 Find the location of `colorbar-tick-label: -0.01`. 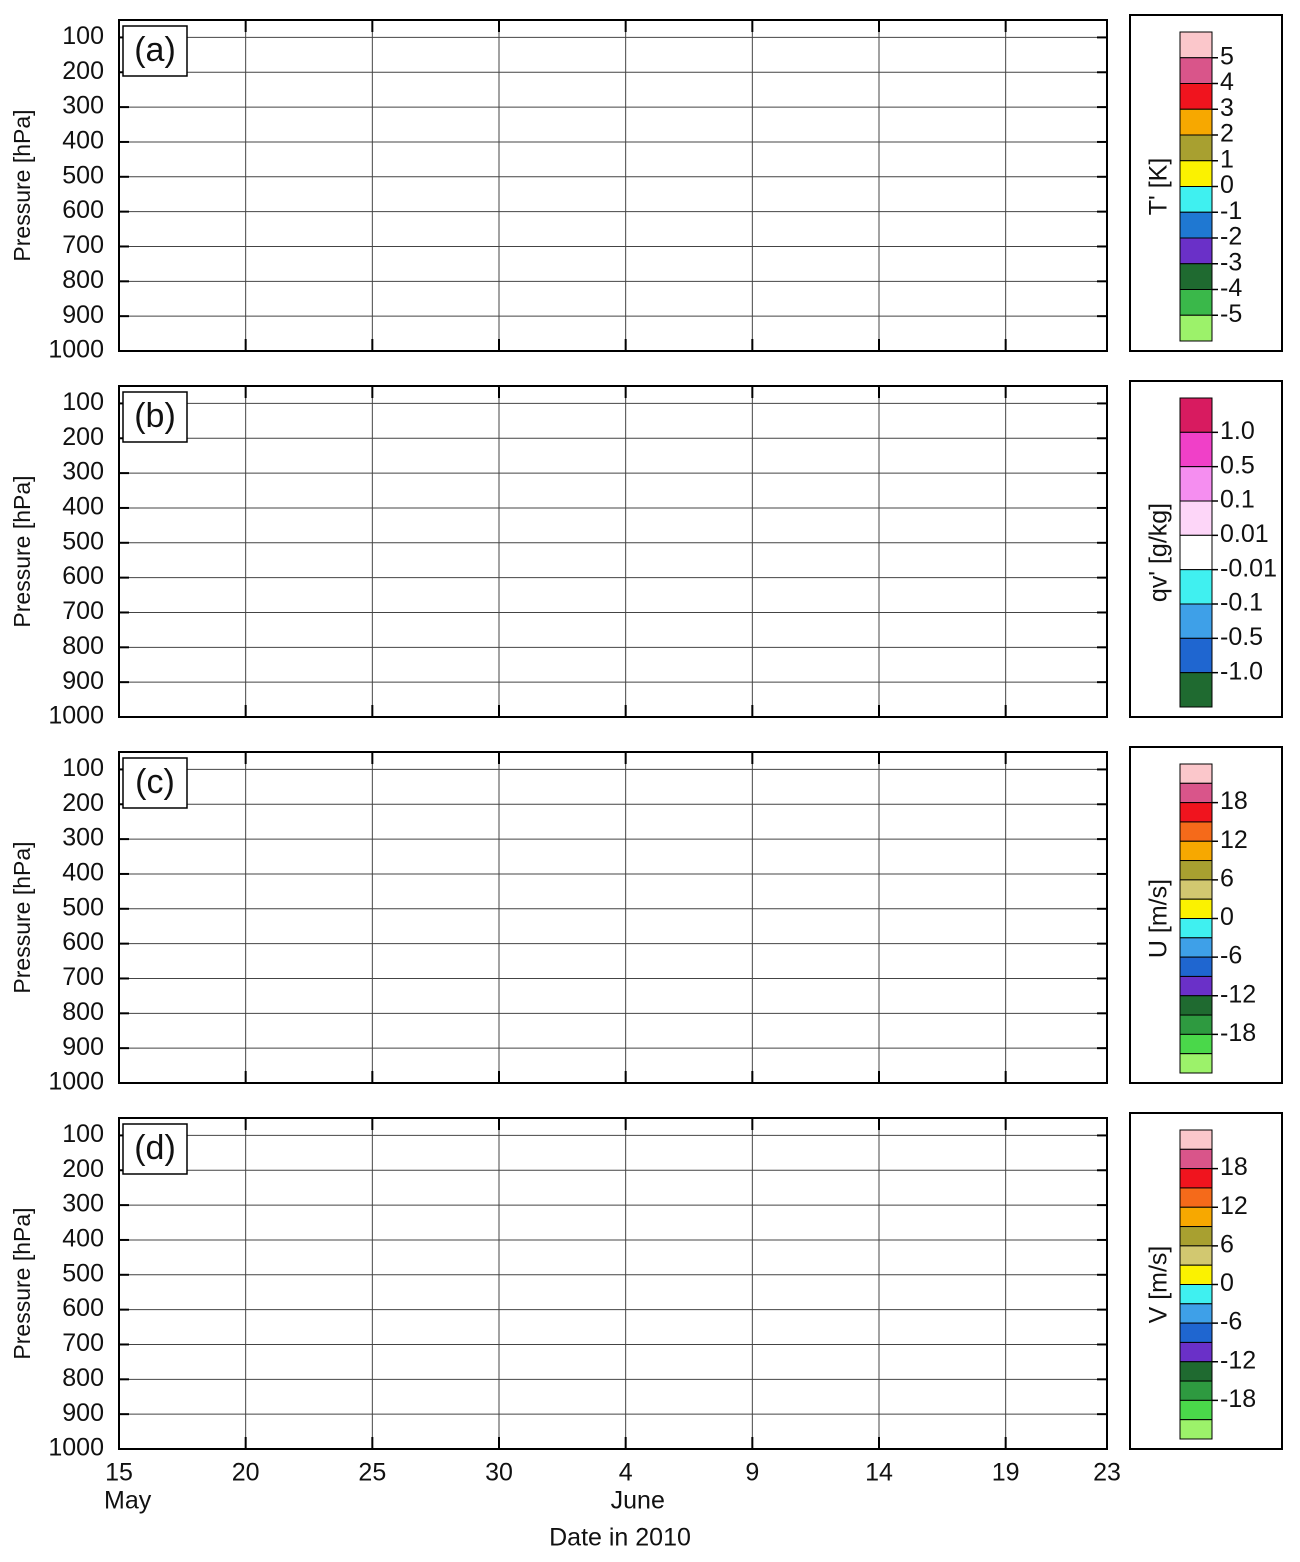

colorbar-tick-label: -0.01 is located at coordinates (1248, 568).